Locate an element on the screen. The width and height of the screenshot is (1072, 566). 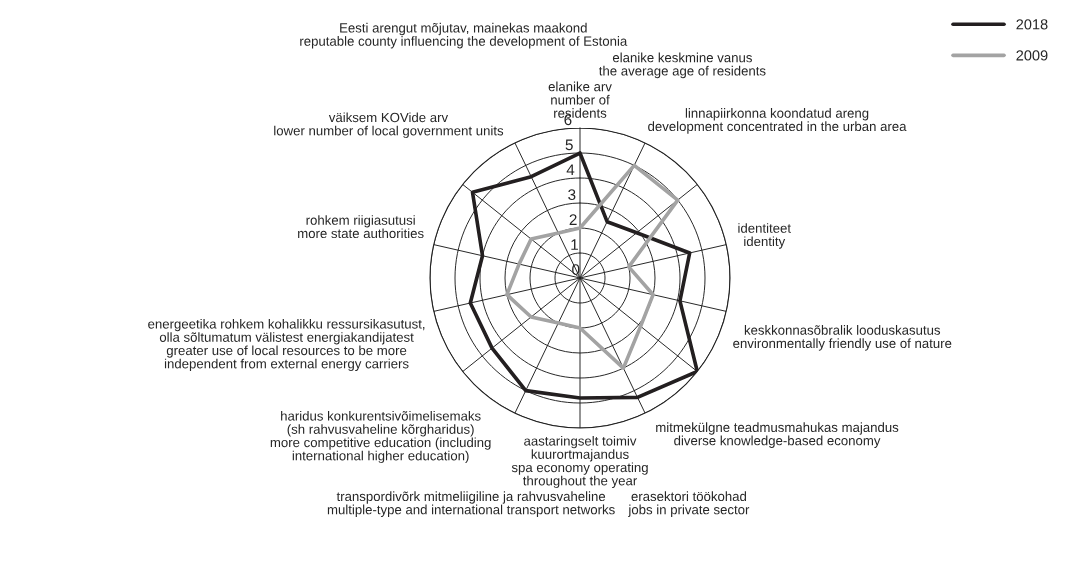
y-tick-label: 2 is located at coordinates (573, 219).